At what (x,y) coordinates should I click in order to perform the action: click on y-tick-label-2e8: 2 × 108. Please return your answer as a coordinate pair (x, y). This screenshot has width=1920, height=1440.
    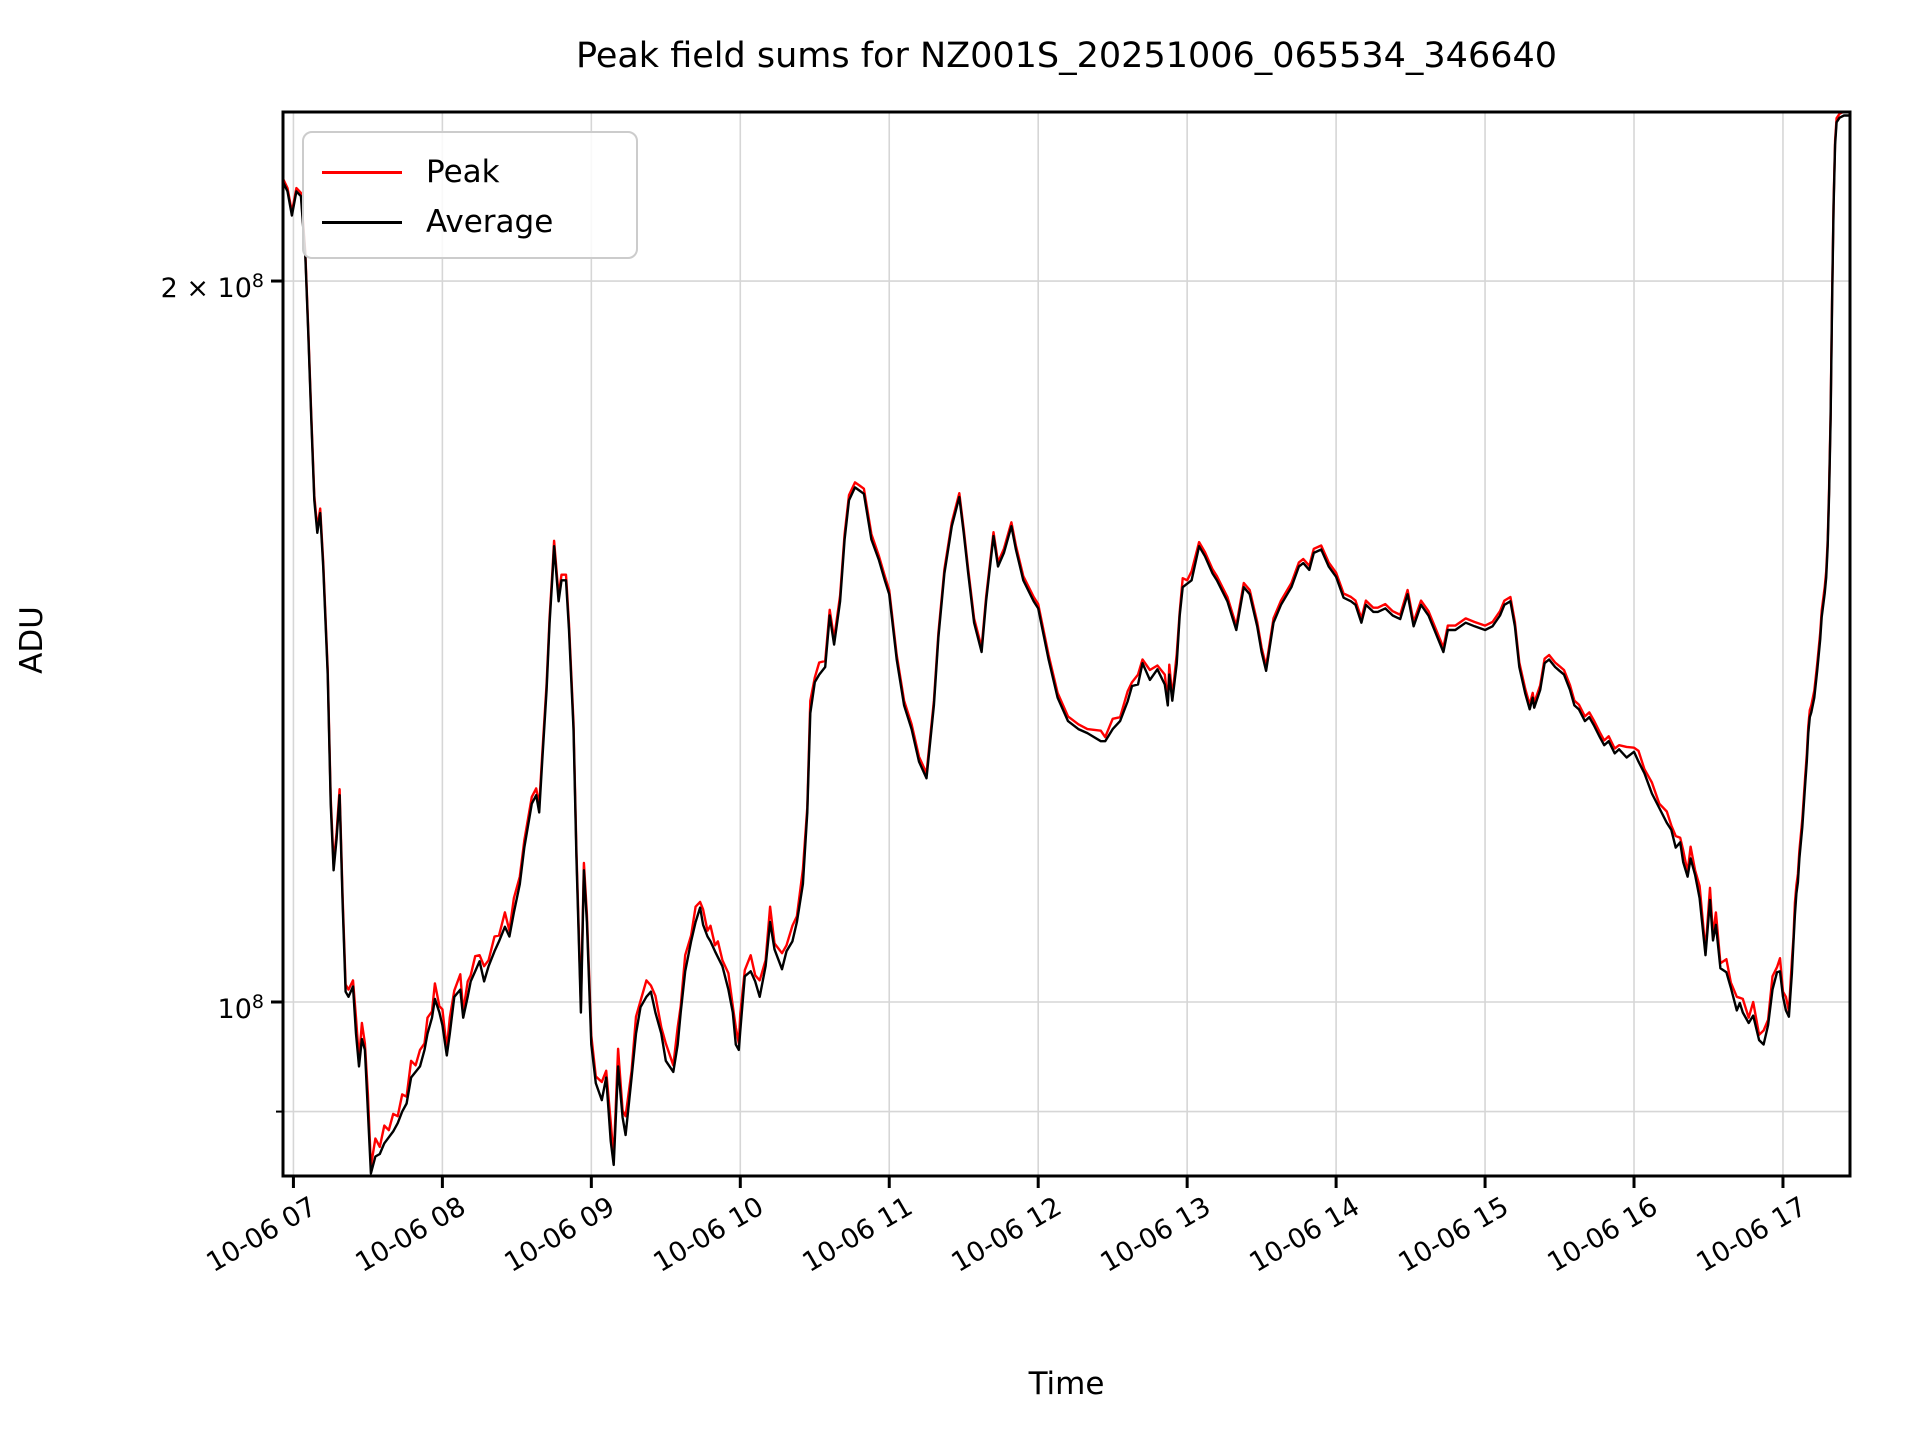
    Looking at the image, I should click on (212, 287).